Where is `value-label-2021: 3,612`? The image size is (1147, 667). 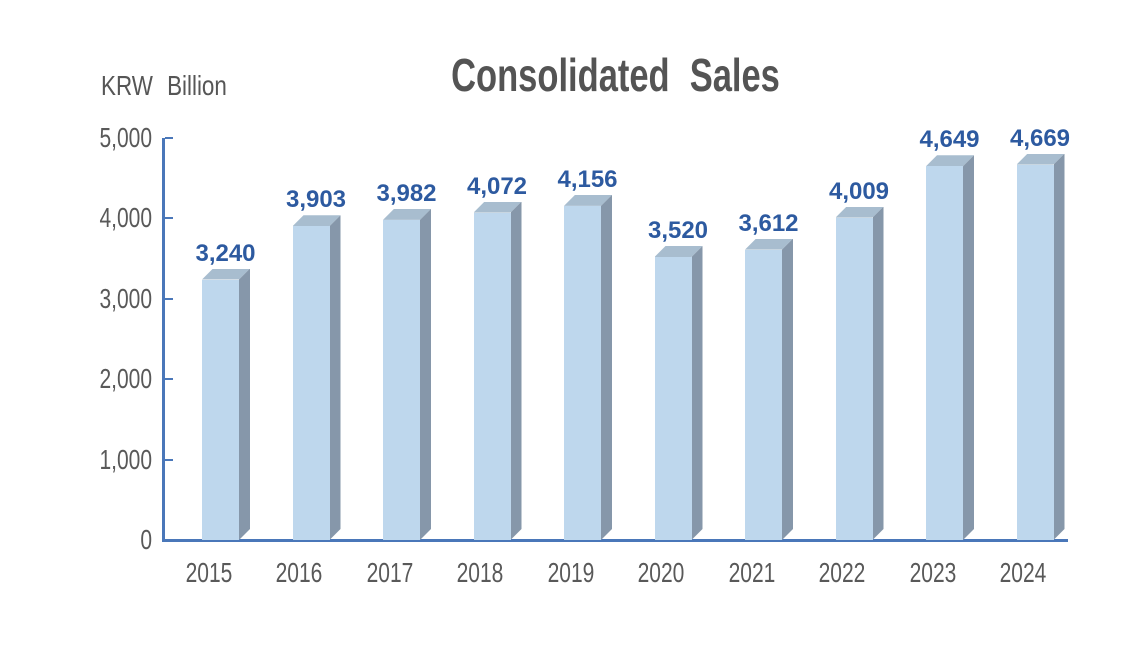 value-label-2021: 3,612 is located at coordinates (768, 223).